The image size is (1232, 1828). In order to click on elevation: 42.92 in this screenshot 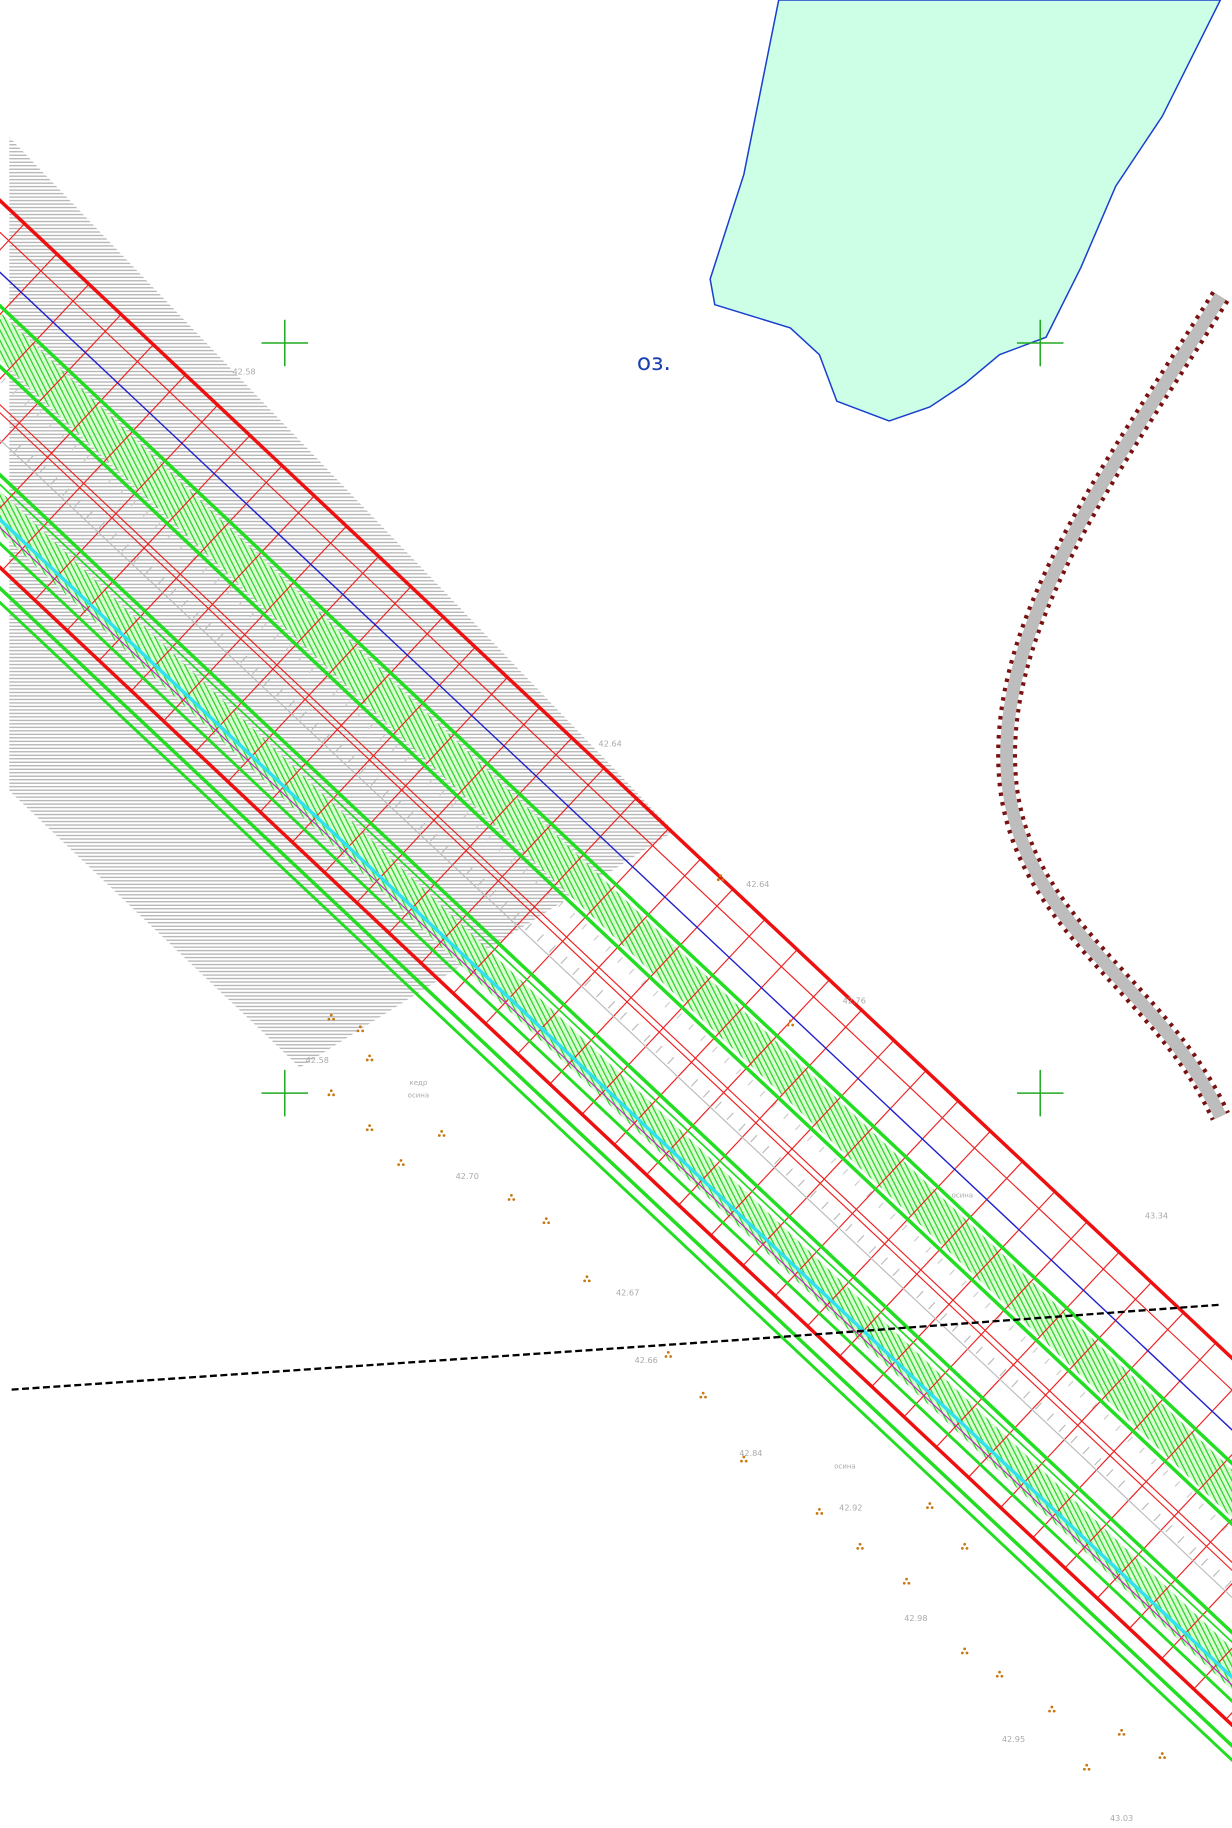, I will do `click(850, 1508)`.